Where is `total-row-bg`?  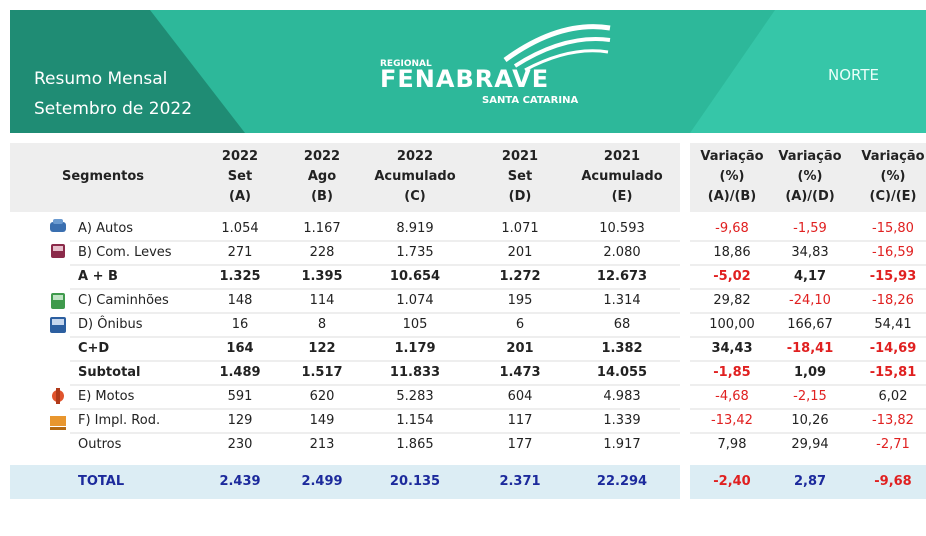
total-row-bg is located at coordinates (808, 482).